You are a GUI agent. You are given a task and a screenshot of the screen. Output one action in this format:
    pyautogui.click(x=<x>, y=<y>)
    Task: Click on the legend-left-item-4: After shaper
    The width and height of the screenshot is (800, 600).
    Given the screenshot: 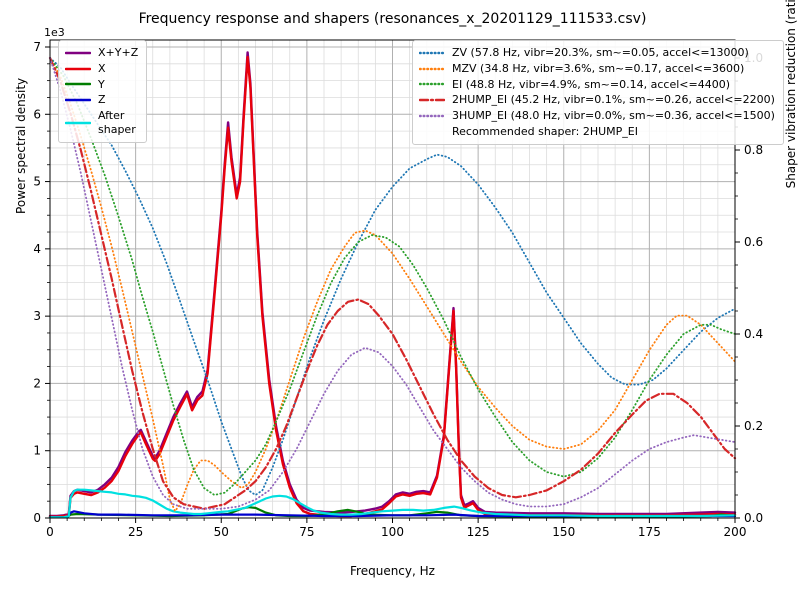 What is the action you would take?
    pyautogui.click(x=101, y=123)
    